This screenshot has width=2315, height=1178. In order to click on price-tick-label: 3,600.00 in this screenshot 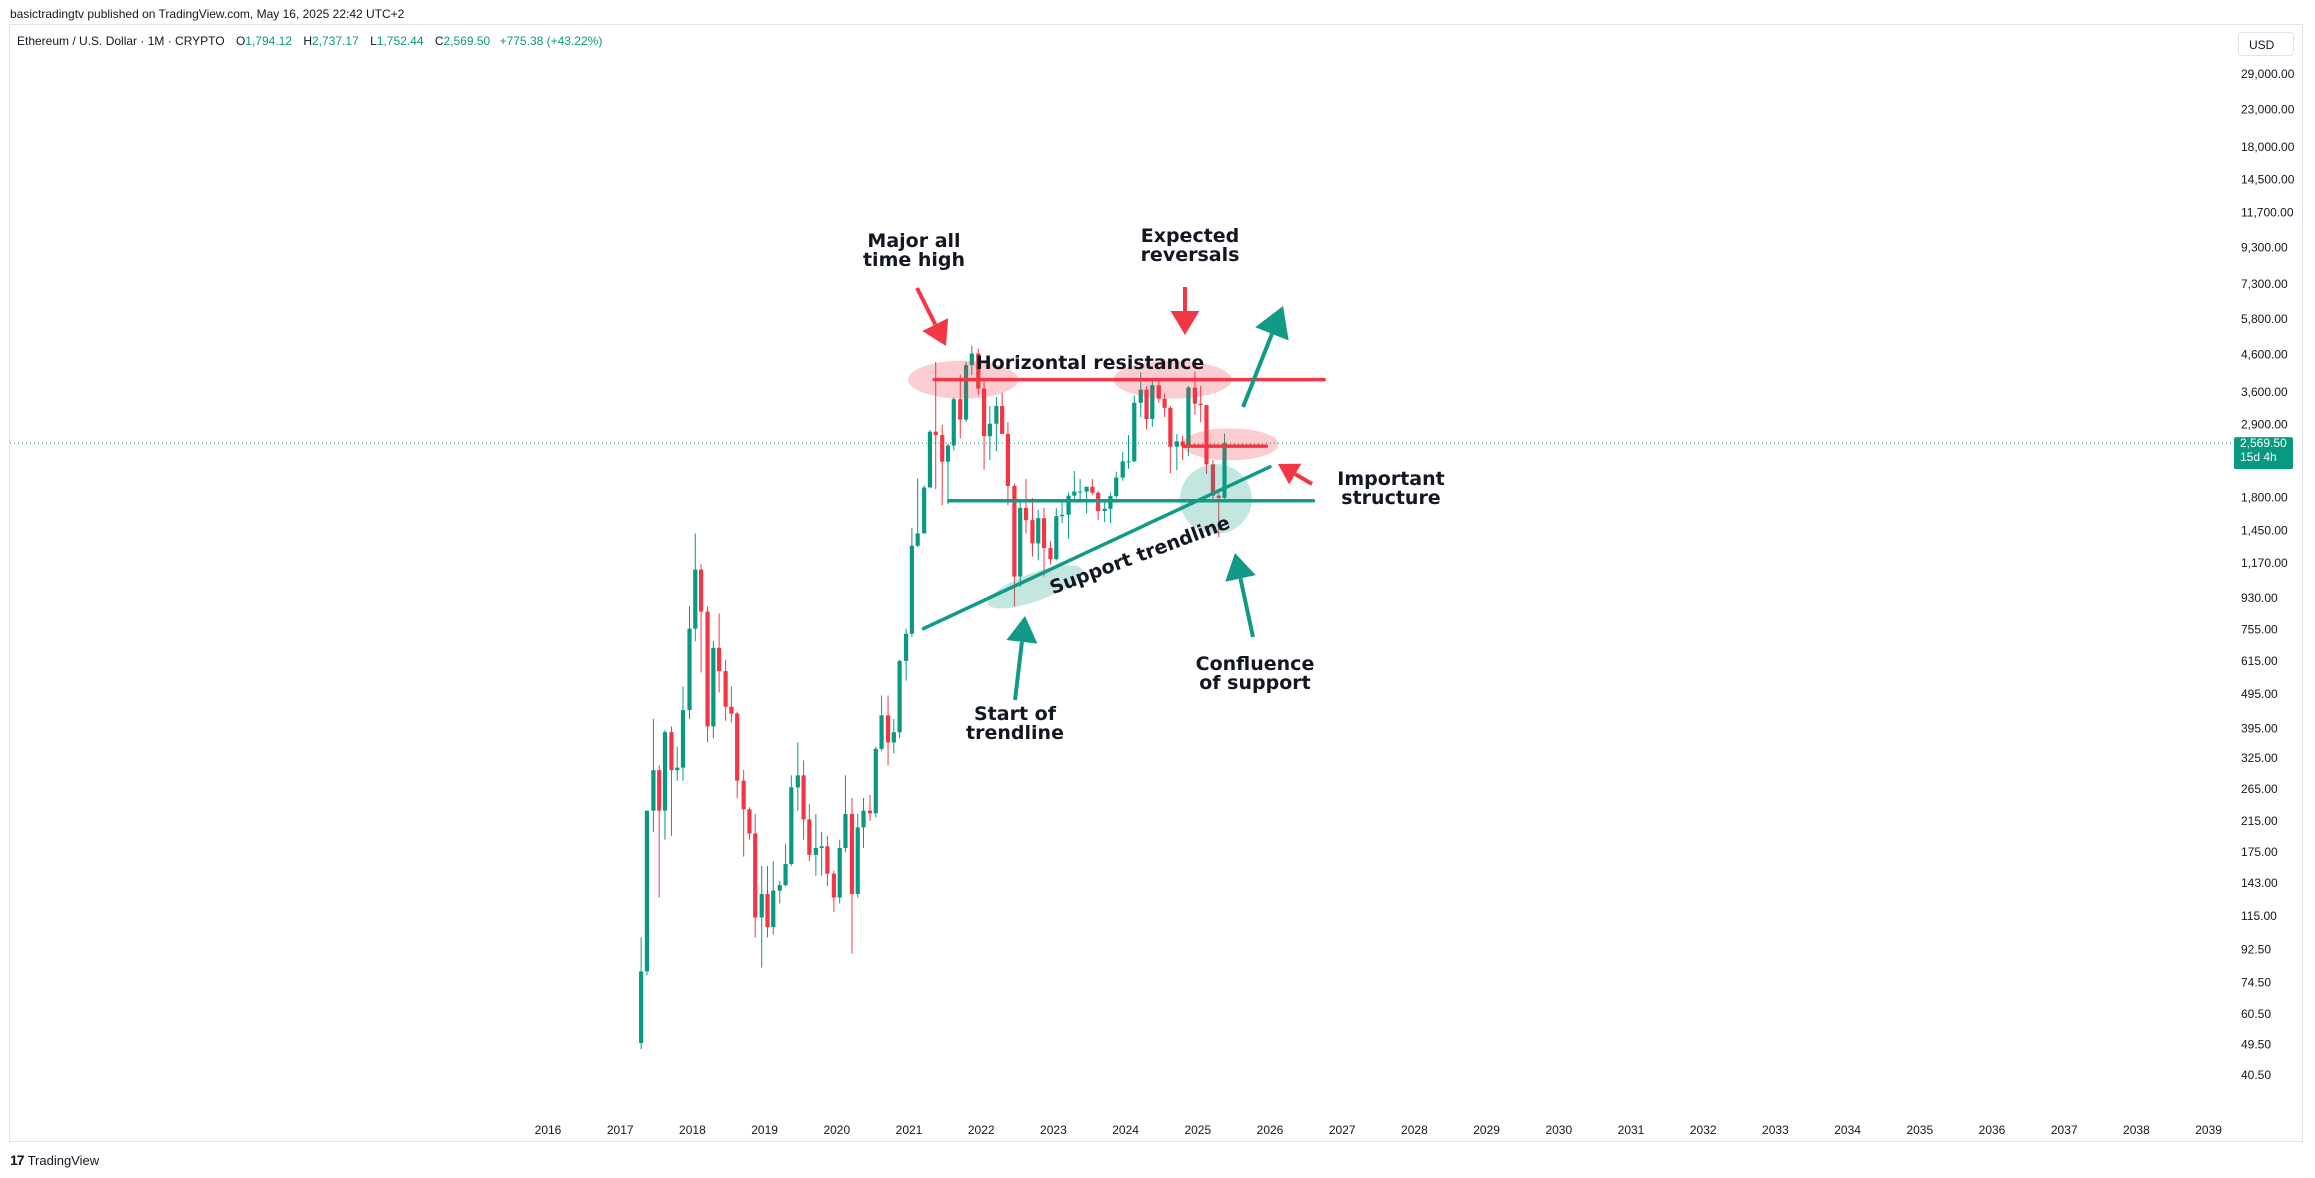, I will do `click(2264, 392)`.